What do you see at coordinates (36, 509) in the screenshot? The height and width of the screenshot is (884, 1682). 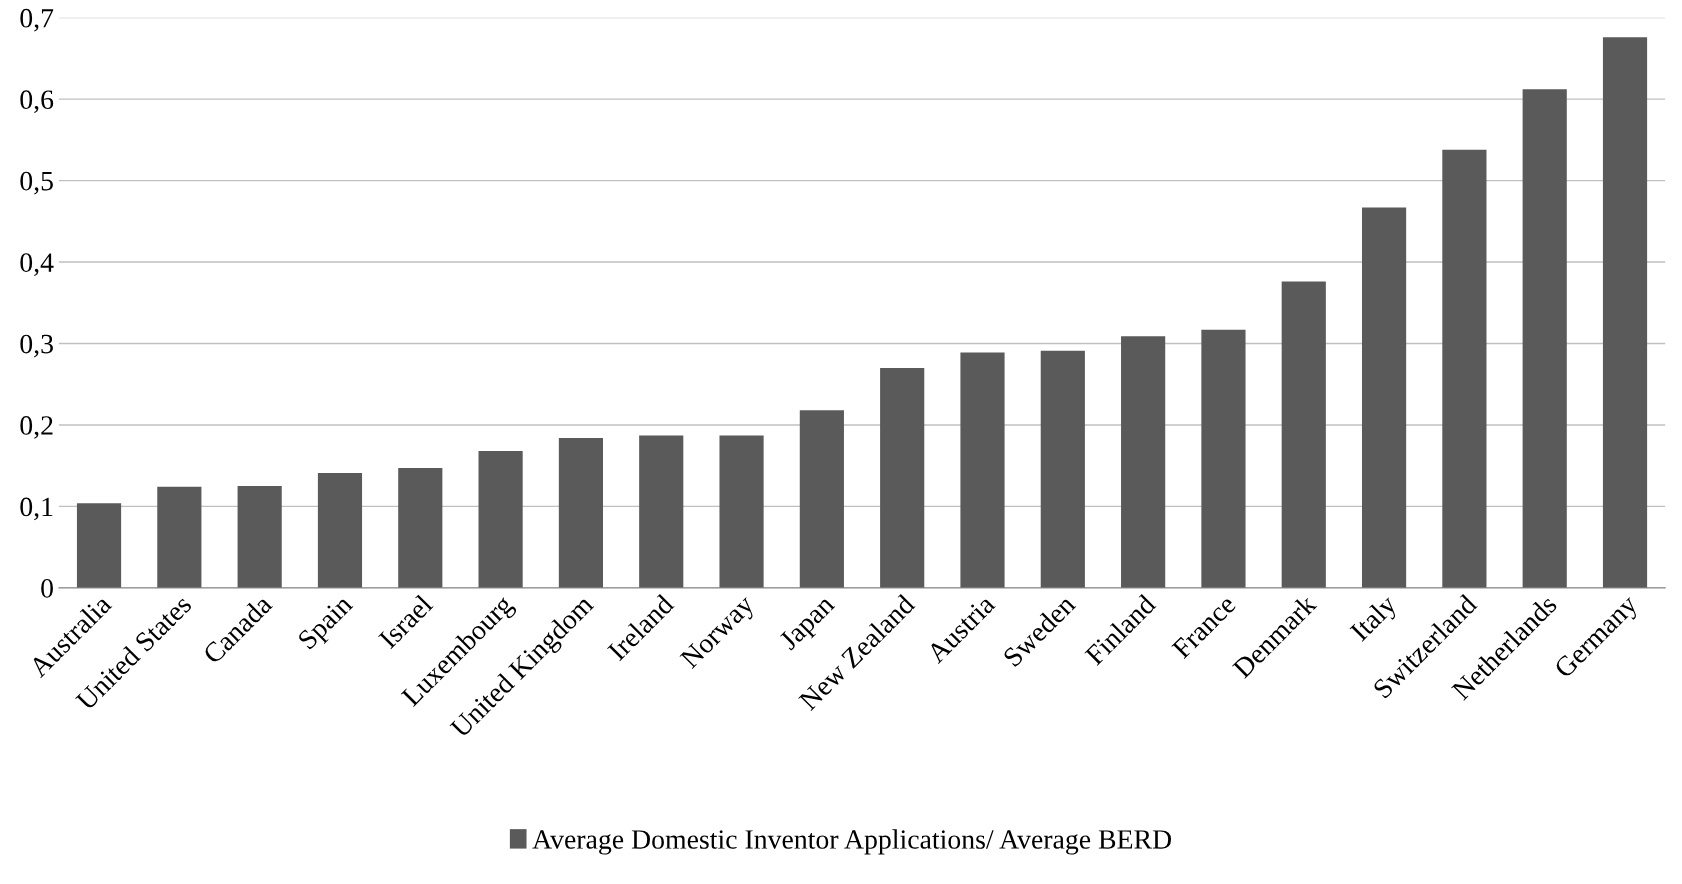 I see `y-tick-label: 0,1` at bounding box center [36, 509].